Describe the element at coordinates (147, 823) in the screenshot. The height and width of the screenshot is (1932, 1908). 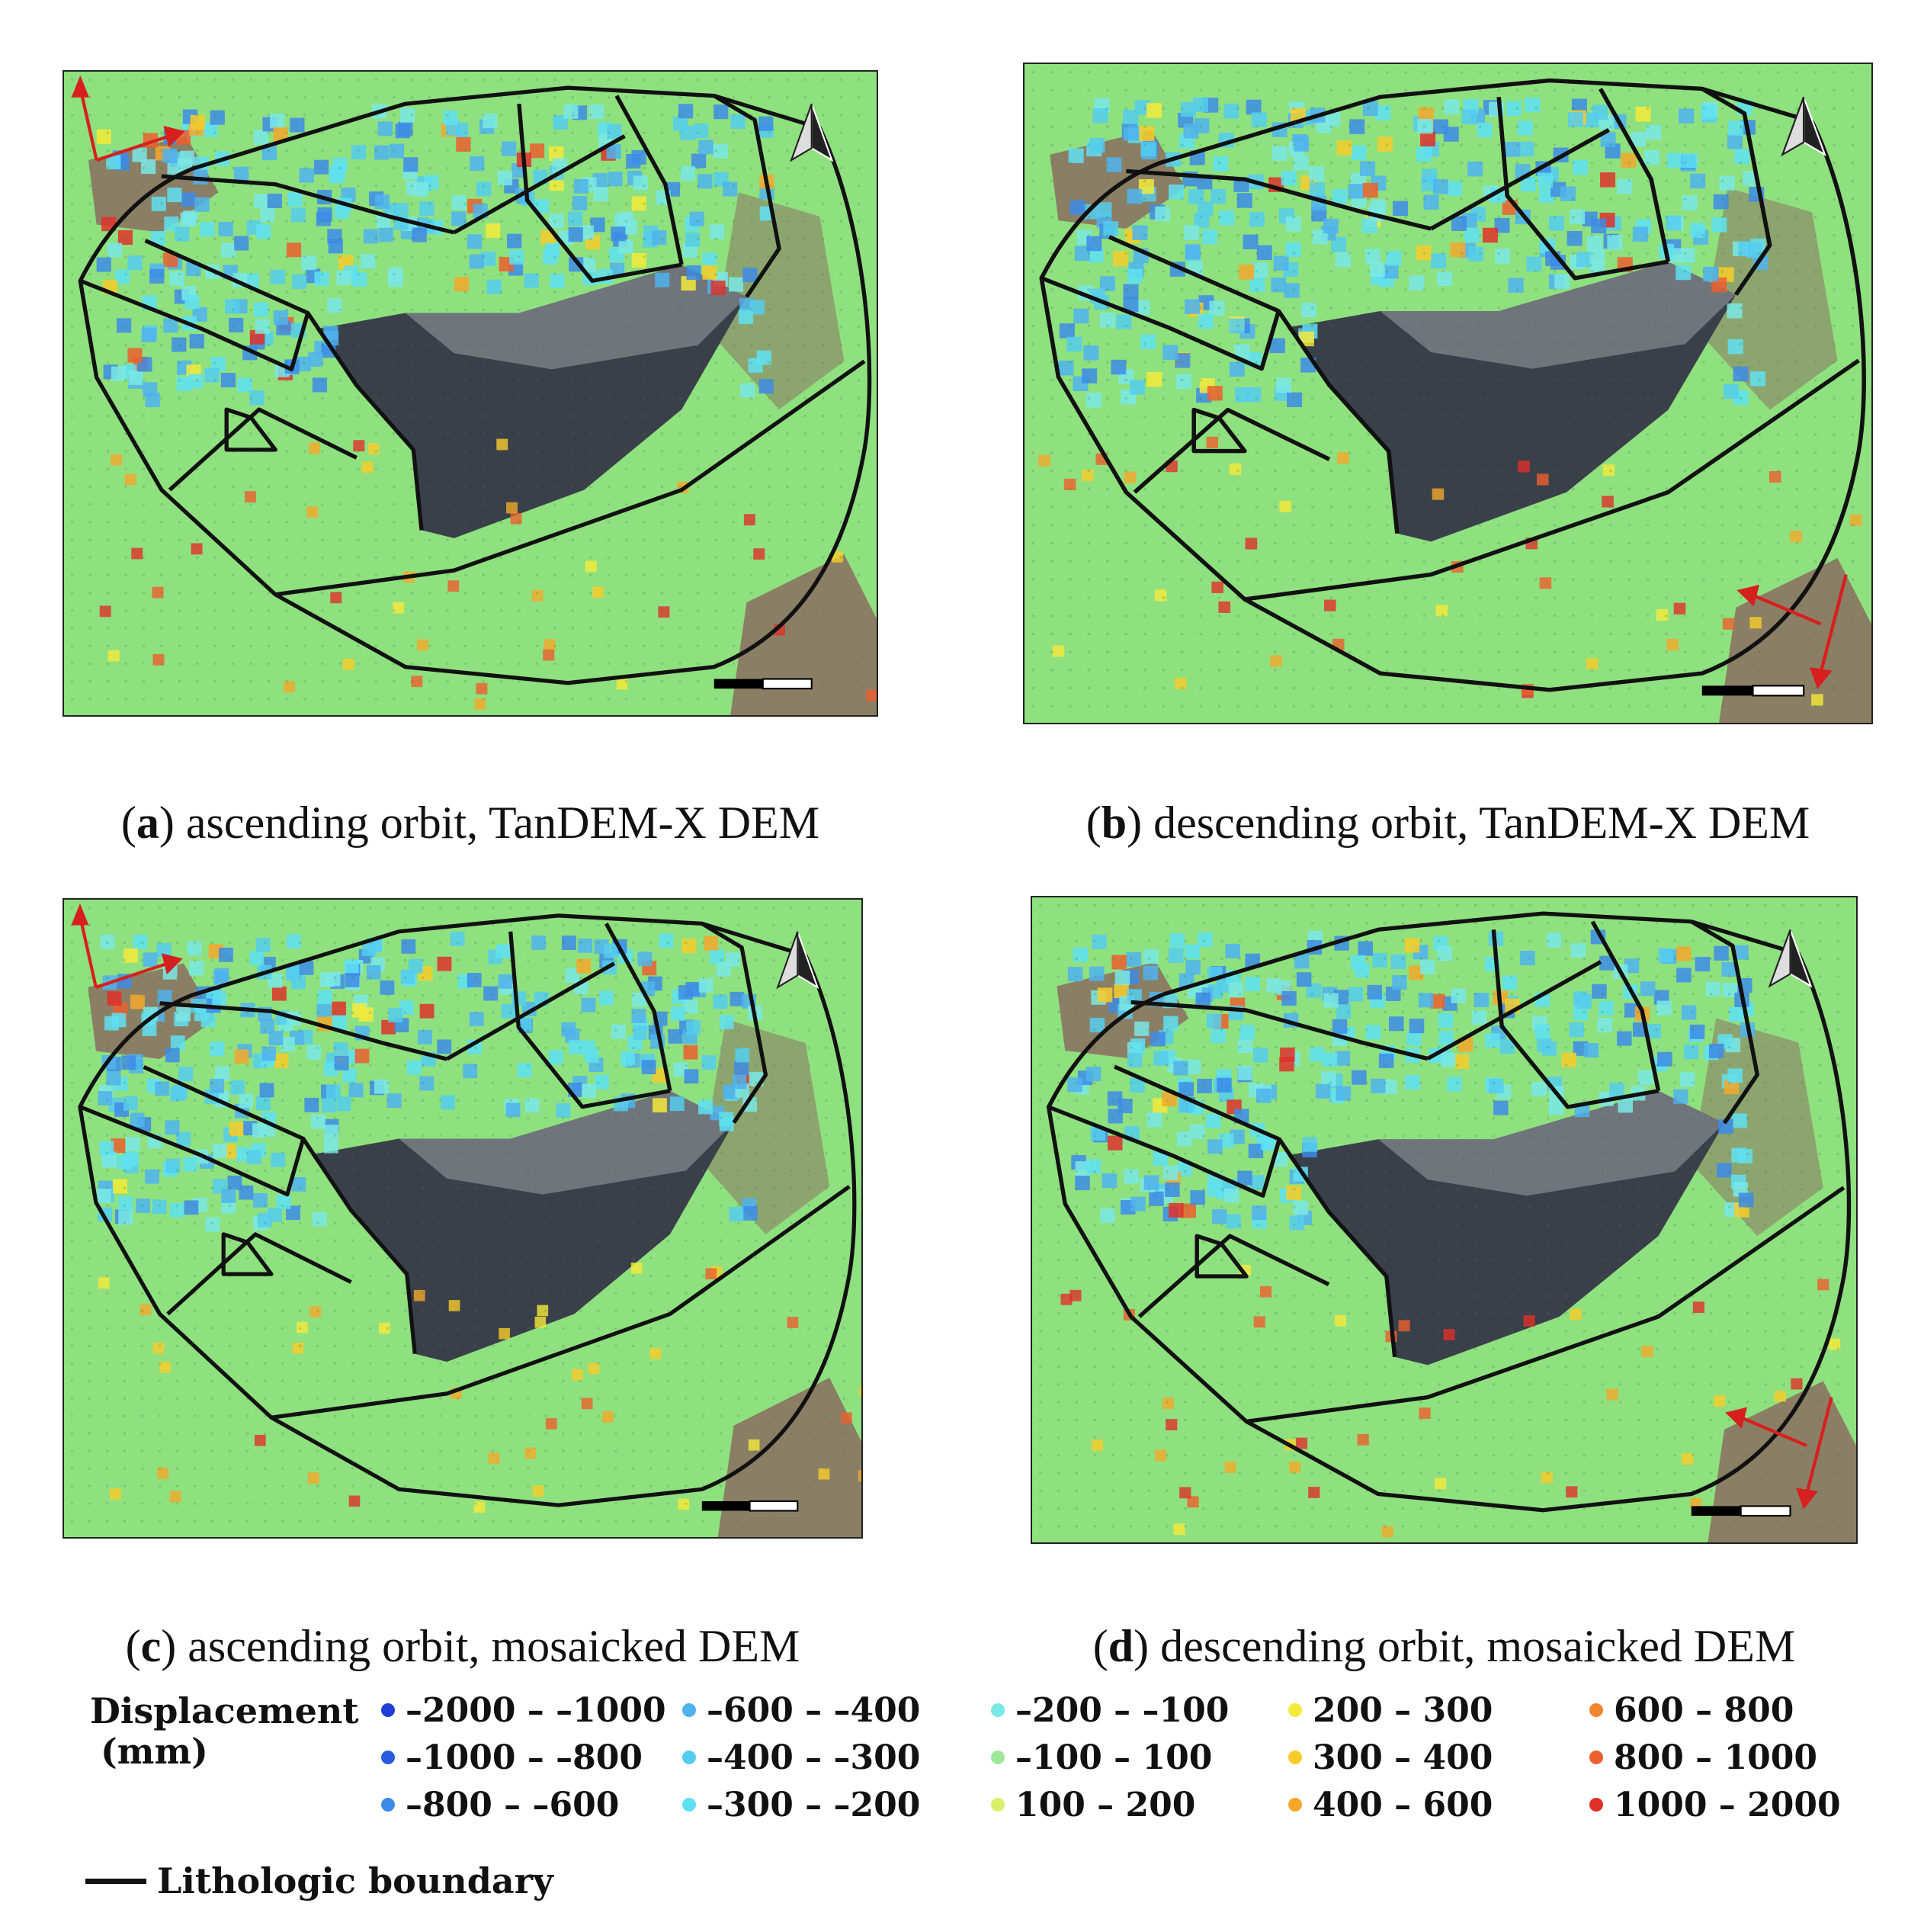
I see `caption-letter: a` at that location.